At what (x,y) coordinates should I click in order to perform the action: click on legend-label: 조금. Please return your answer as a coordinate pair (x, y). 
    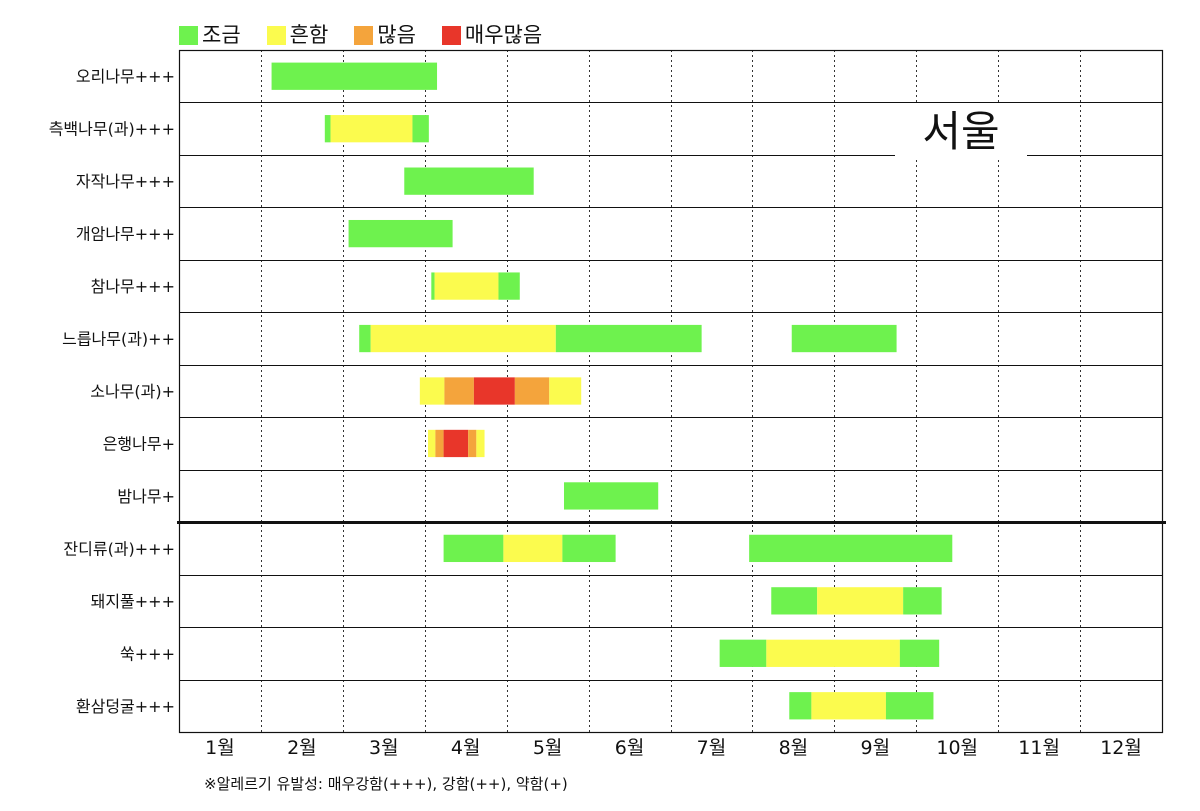
    Looking at the image, I should click on (221, 35).